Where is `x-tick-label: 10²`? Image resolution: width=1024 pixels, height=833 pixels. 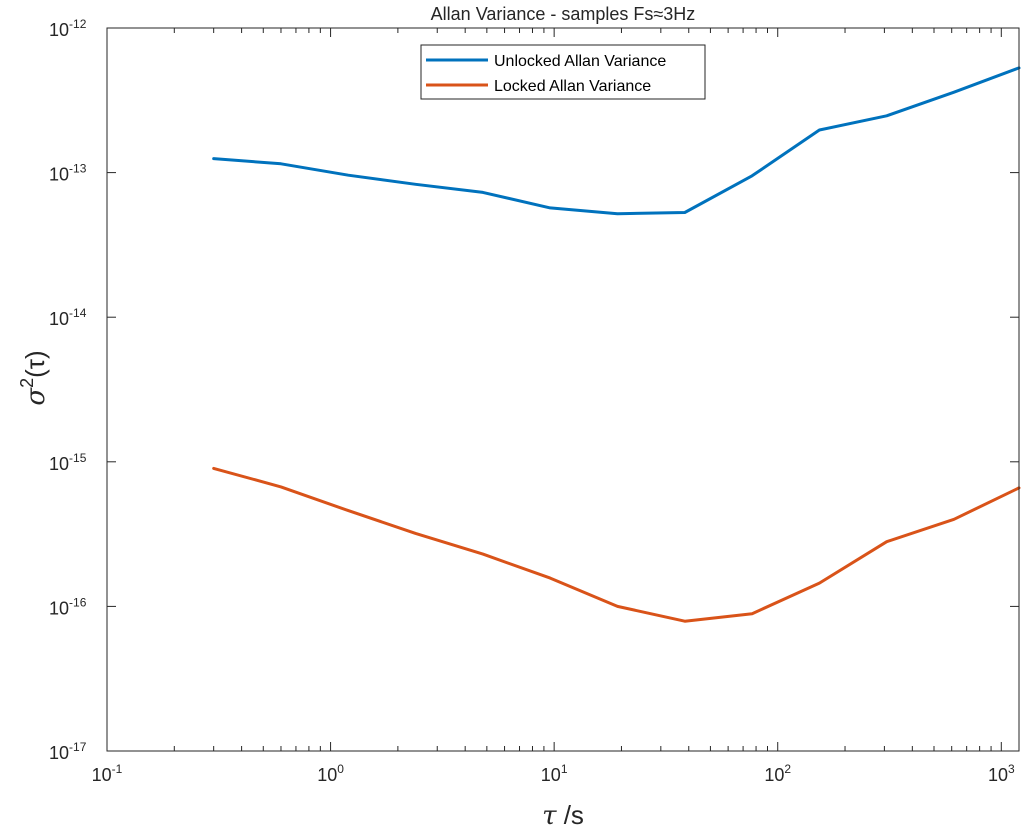
x-tick-label: 10² is located at coordinates (777, 773).